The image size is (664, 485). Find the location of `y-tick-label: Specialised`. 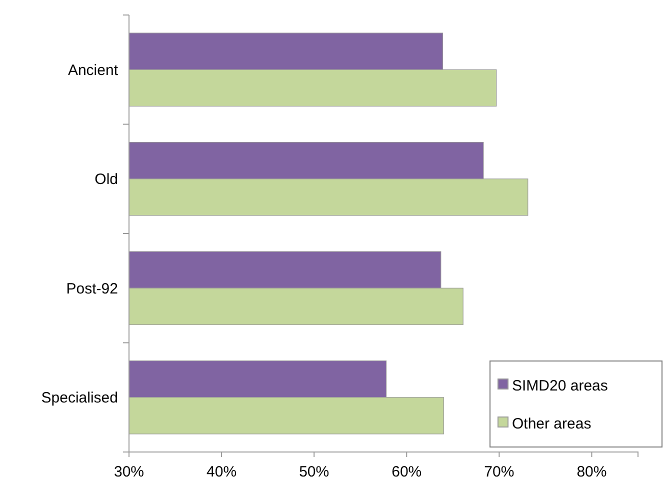

y-tick-label: Specialised is located at coordinates (79, 398).